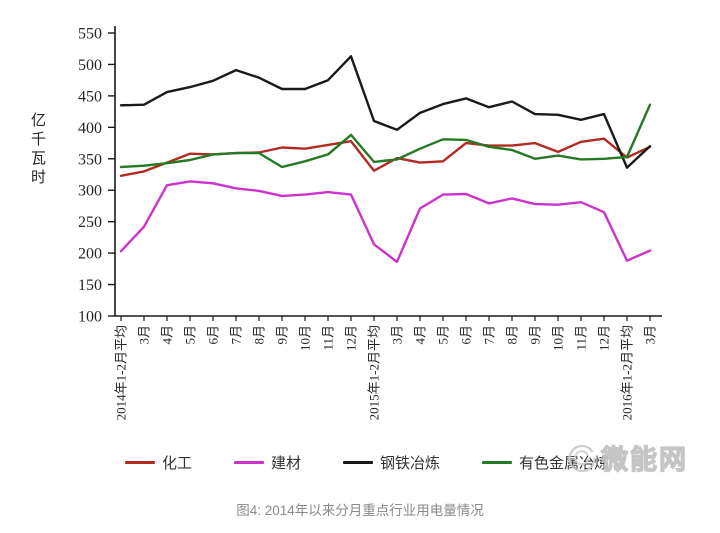 The height and width of the screenshot is (533, 720). I want to click on legend-swatch-nonferrous-smelting, so click(497, 462).